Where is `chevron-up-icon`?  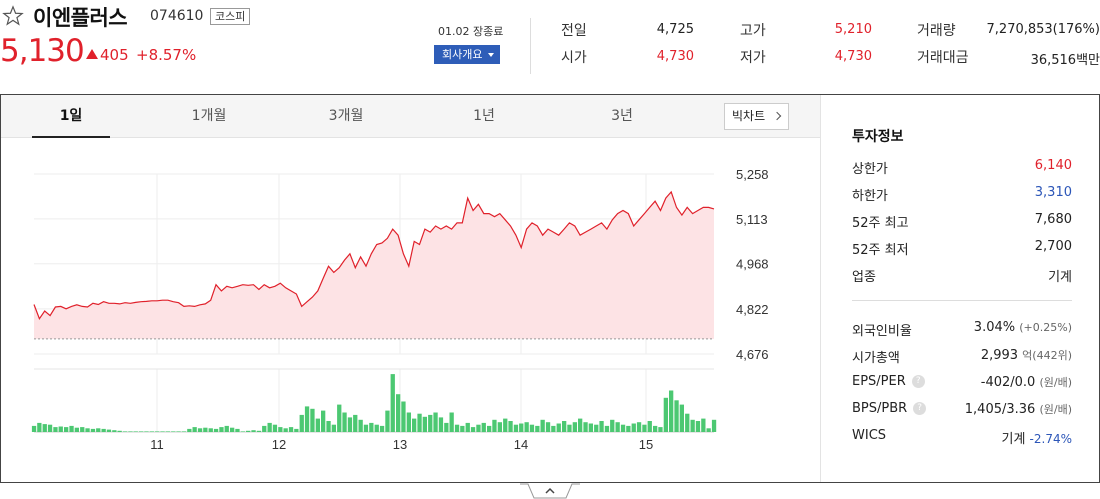
chevron-up-icon is located at coordinates (550, 490).